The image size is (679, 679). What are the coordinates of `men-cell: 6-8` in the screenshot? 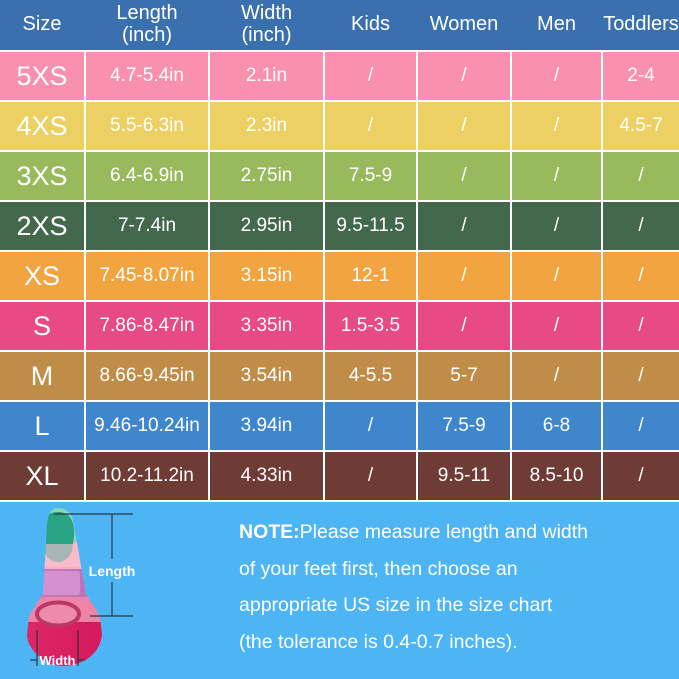 It's located at (556, 426).